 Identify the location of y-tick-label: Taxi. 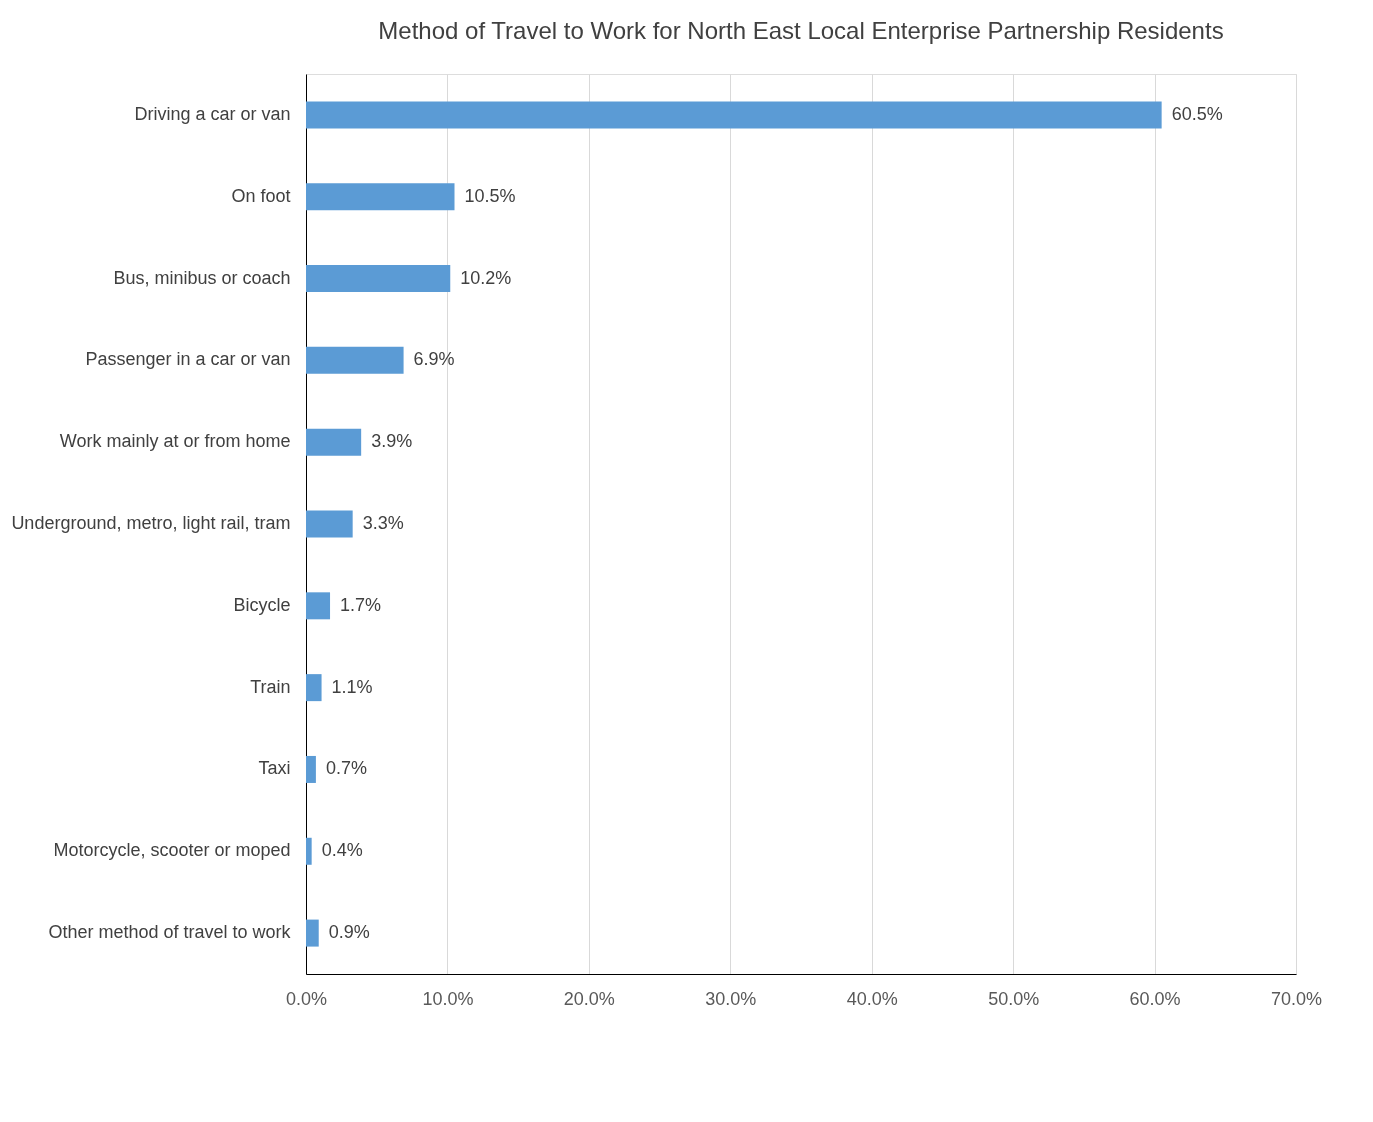
(274, 768).